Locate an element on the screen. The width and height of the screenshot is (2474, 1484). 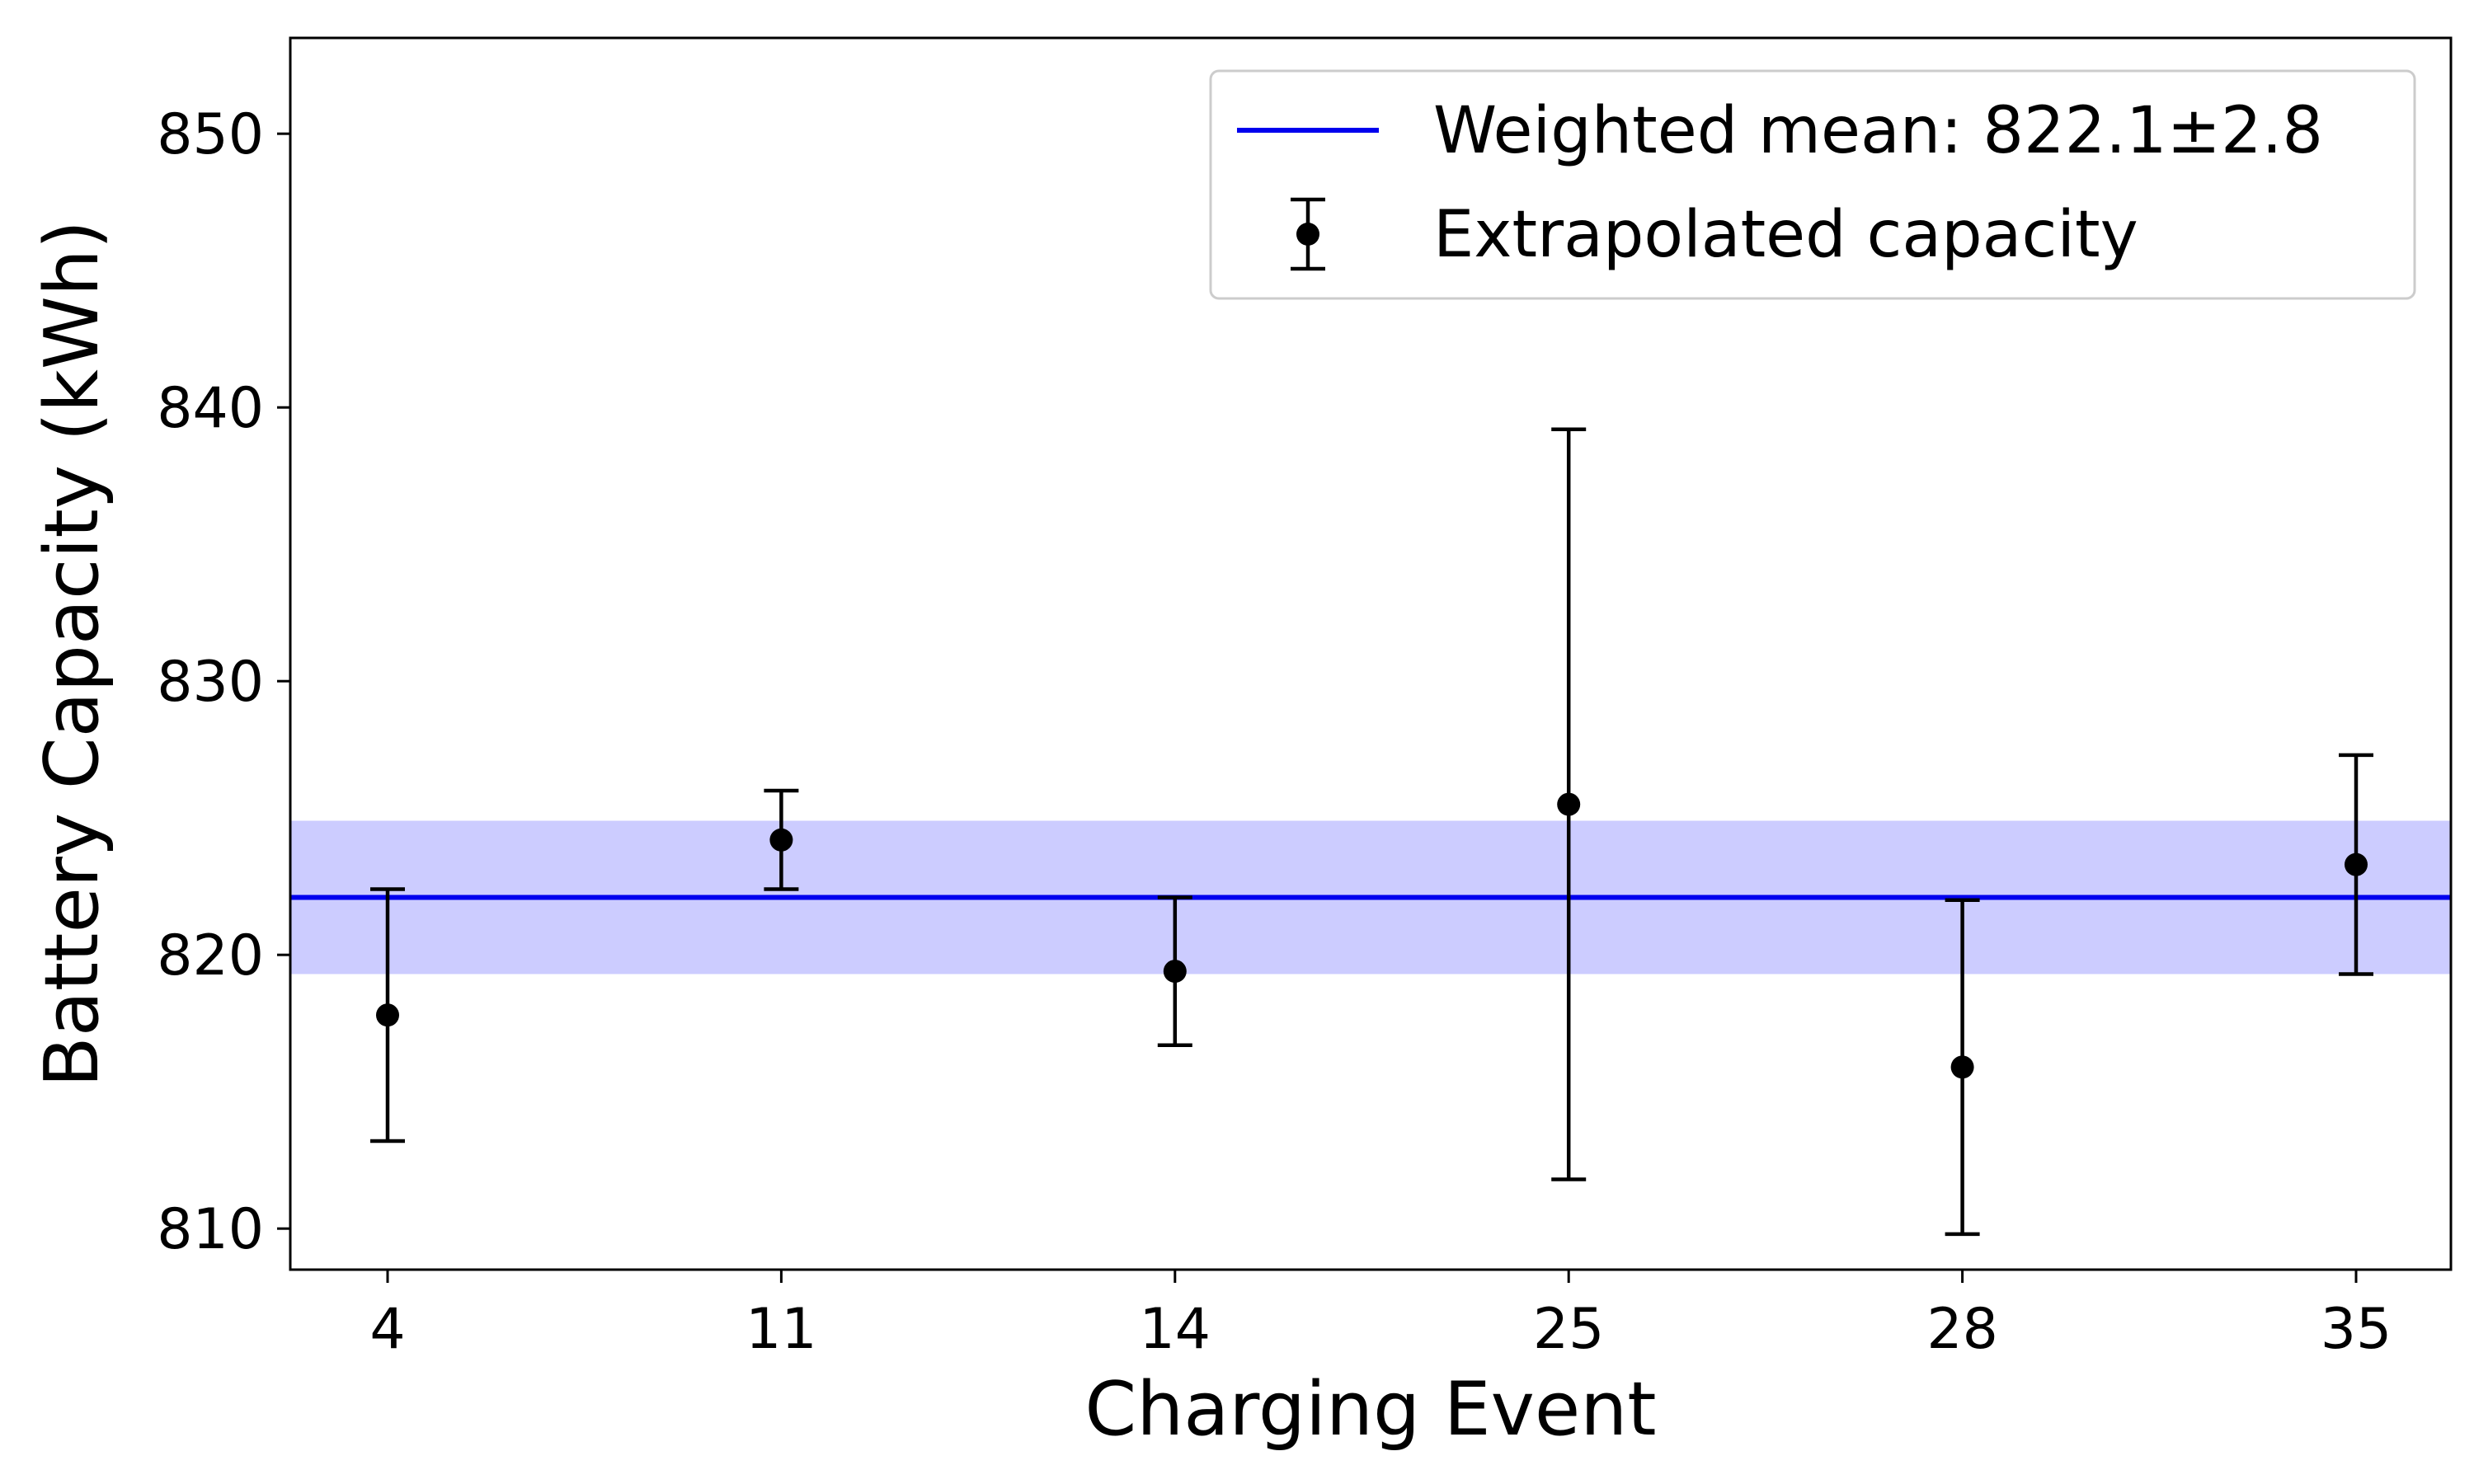
y-tick-label-830: 830 is located at coordinates (210, 682).